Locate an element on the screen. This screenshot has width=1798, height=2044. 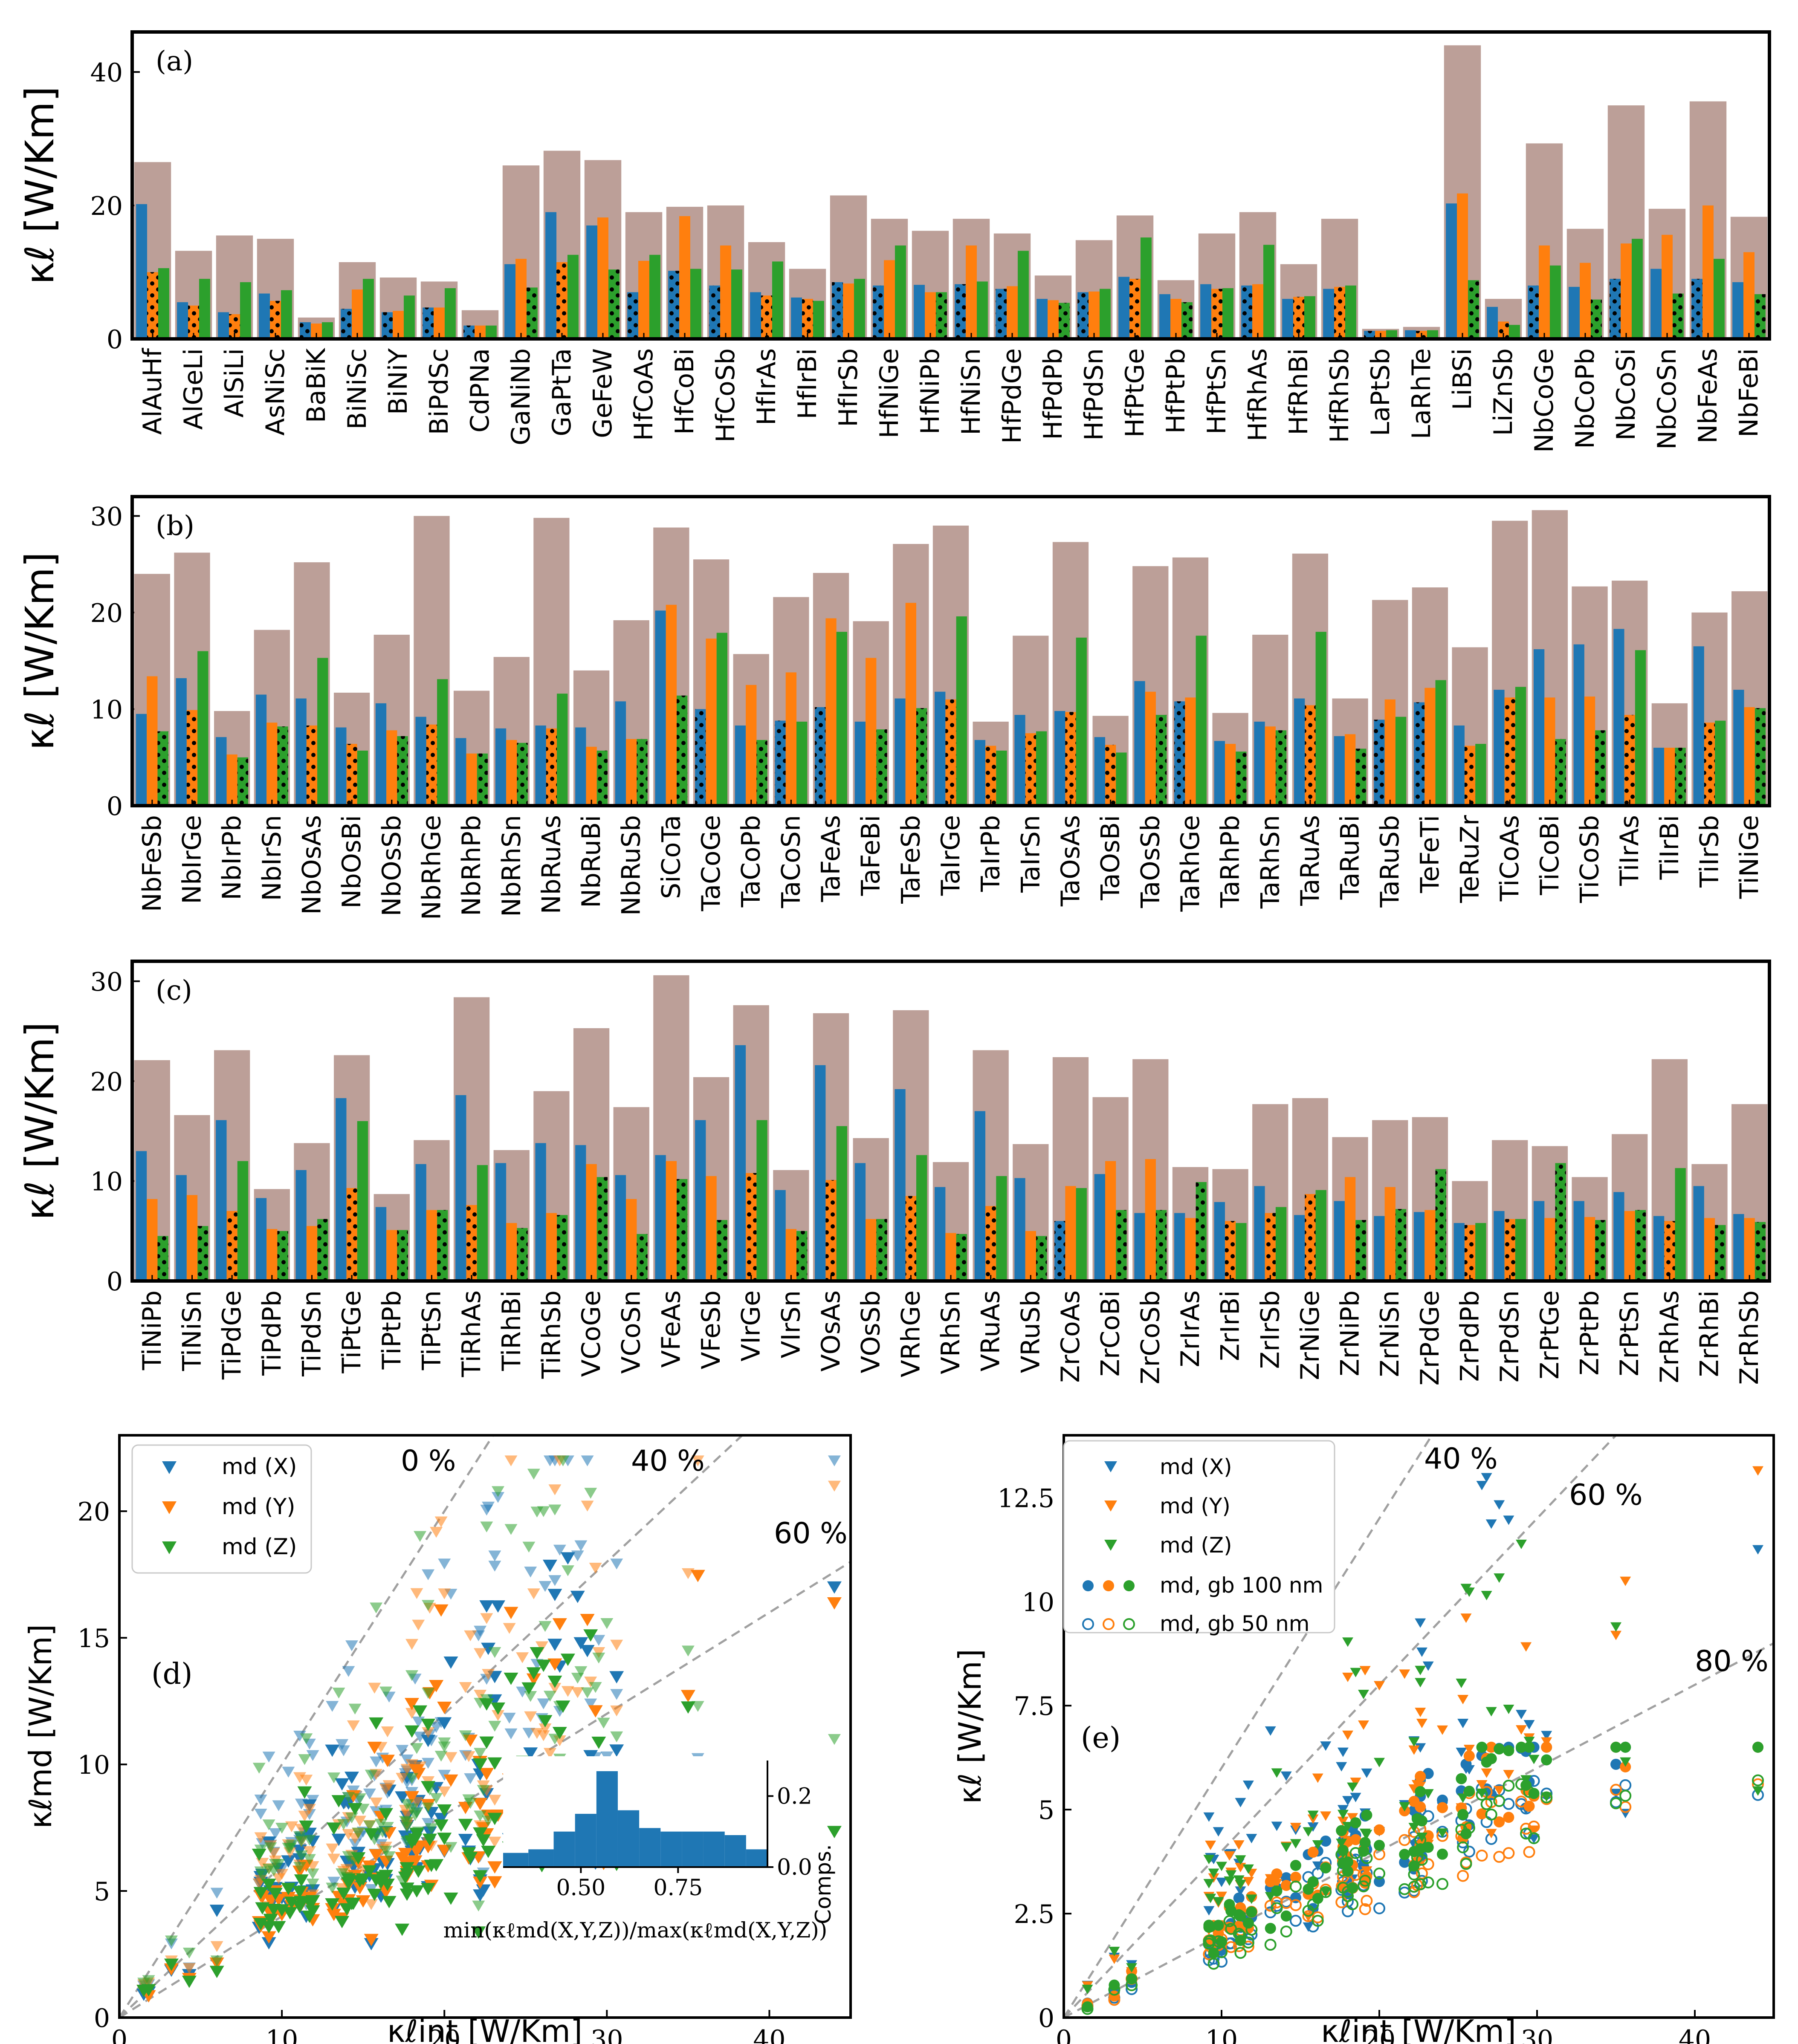
bar-group-NbRuBi is located at coordinates (591, 738).